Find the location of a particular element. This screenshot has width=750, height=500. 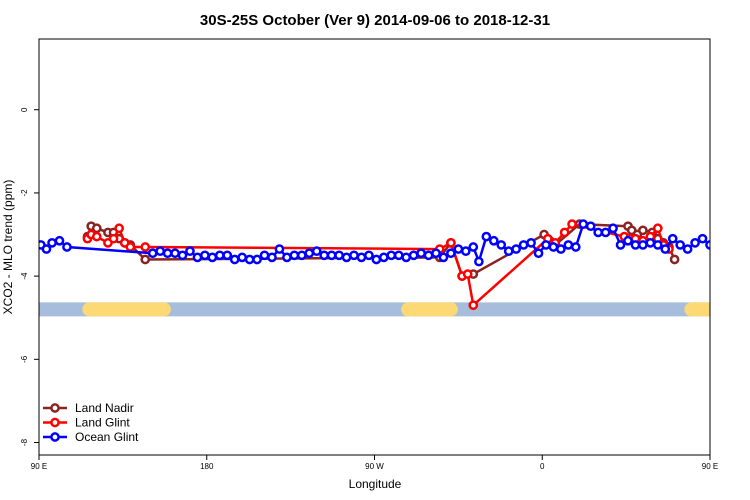

legend-label: Ocean Glint is located at coordinates (107, 437).